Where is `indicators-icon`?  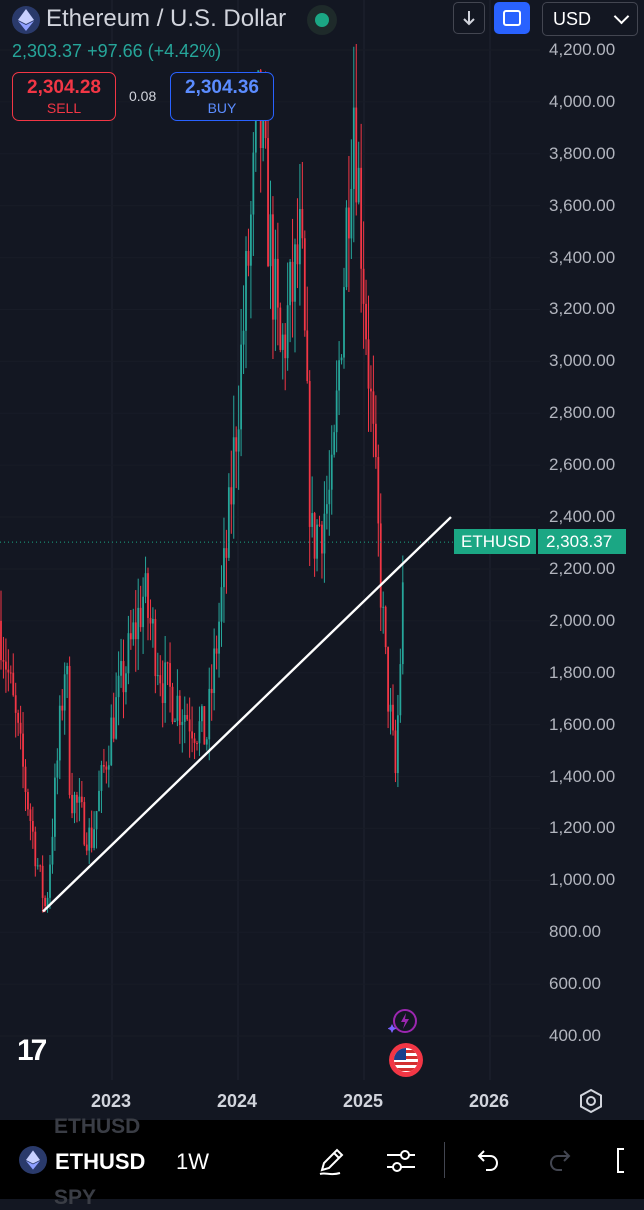 indicators-icon is located at coordinates (401, 1161).